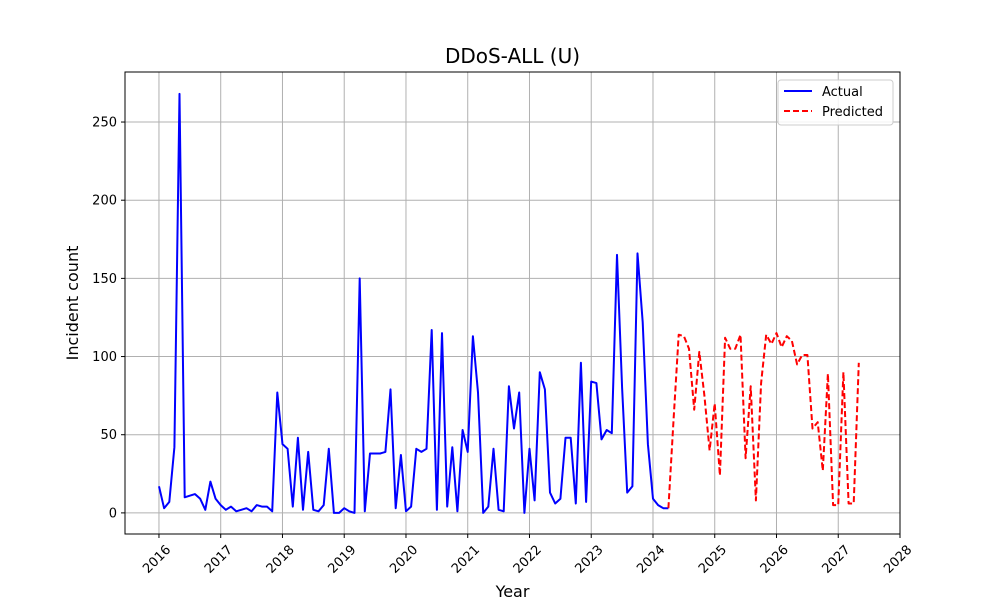 This screenshot has height=600, width=1000. What do you see at coordinates (835, 102) in the screenshot?
I see `legend: Actual Predicted` at bounding box center [835, 102].